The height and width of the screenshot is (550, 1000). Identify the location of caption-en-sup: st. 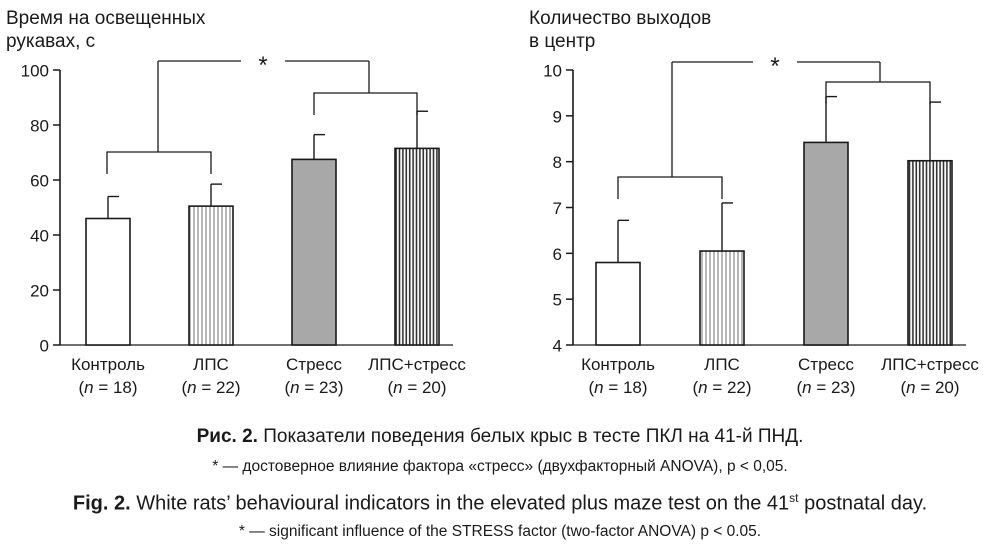
(794, 498).